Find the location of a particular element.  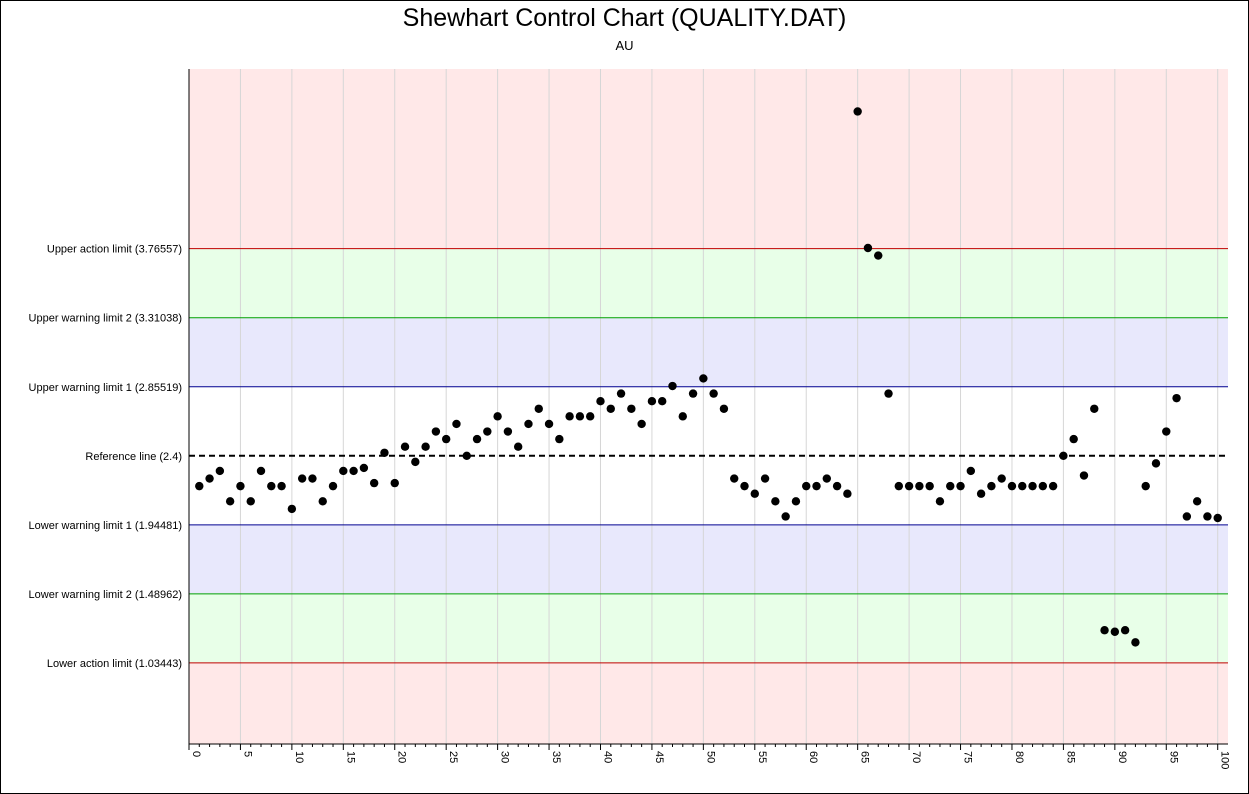

x-tick-label-0: 0 is located at coordinates (196, 754).